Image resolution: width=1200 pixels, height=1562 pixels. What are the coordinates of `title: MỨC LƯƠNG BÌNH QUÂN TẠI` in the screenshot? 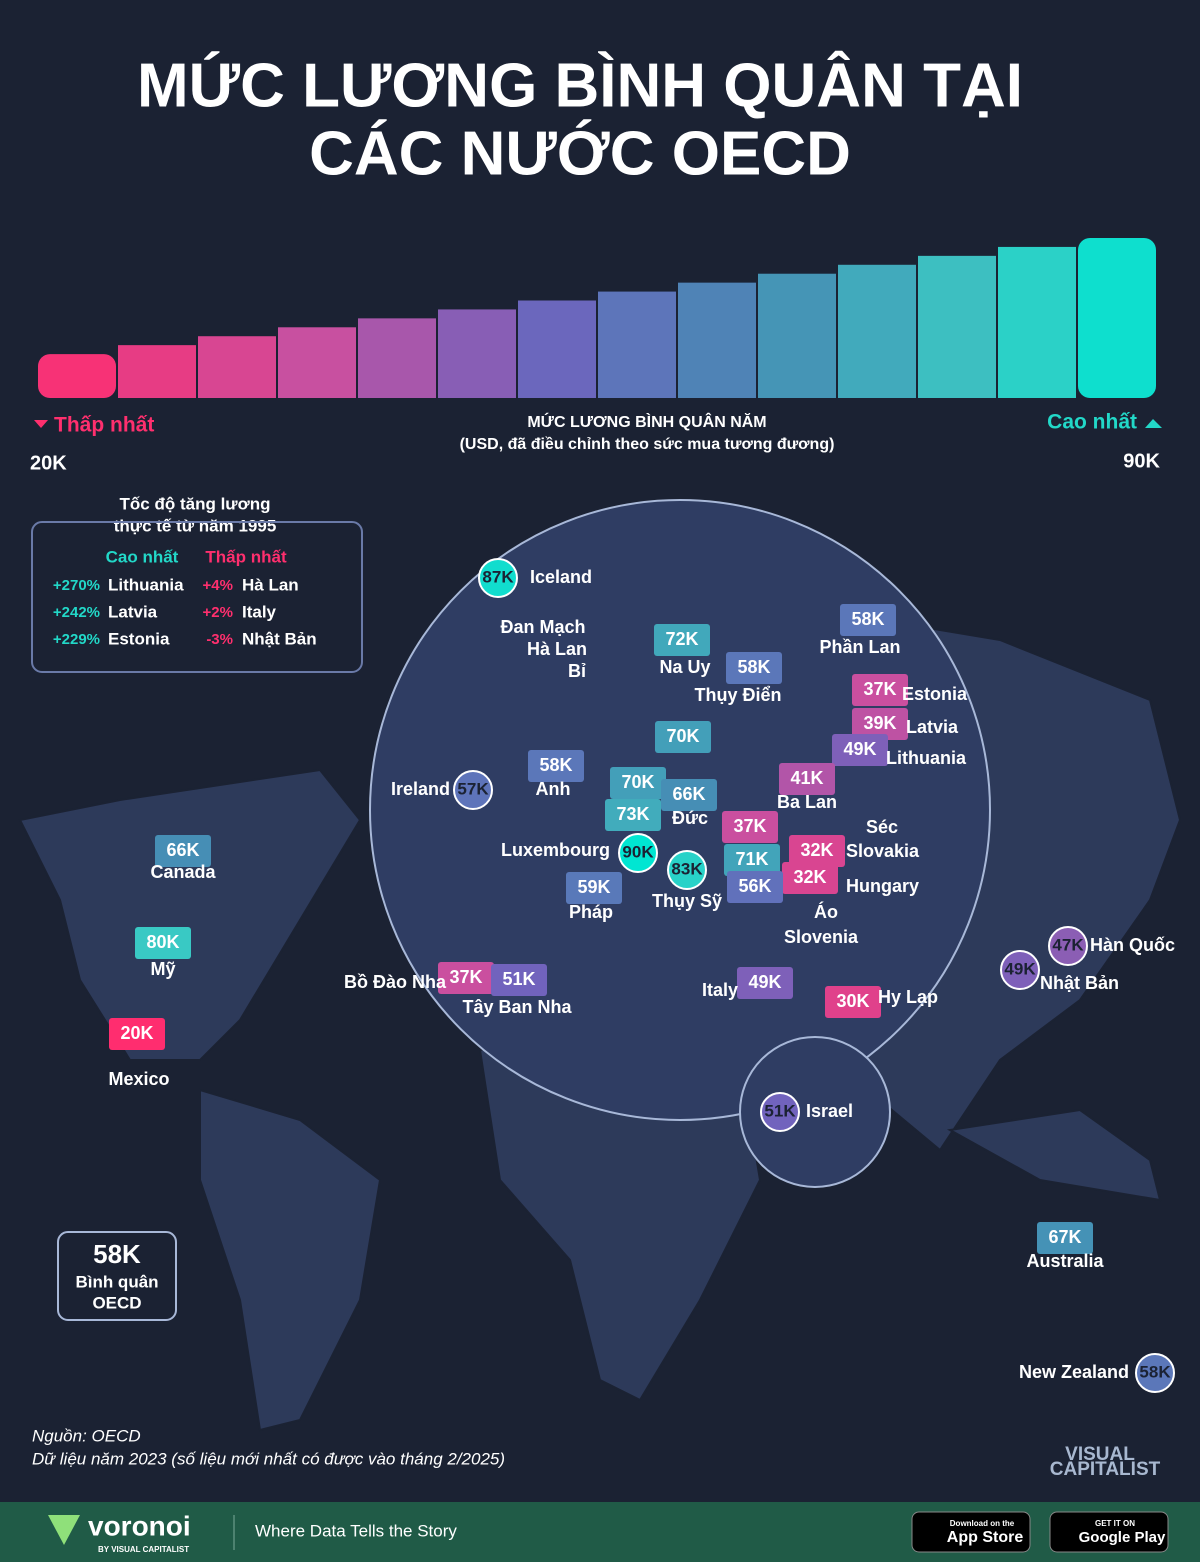 It's located at (580, 85).